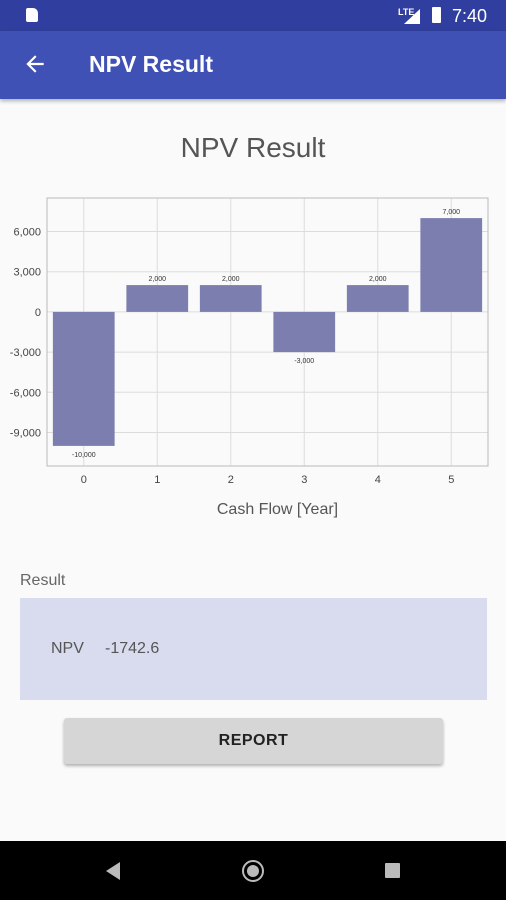 Image resolution: width=506 pixels, height=900 pixels. I want to click on status-bar: LTE 7:40, so click(253, 15).